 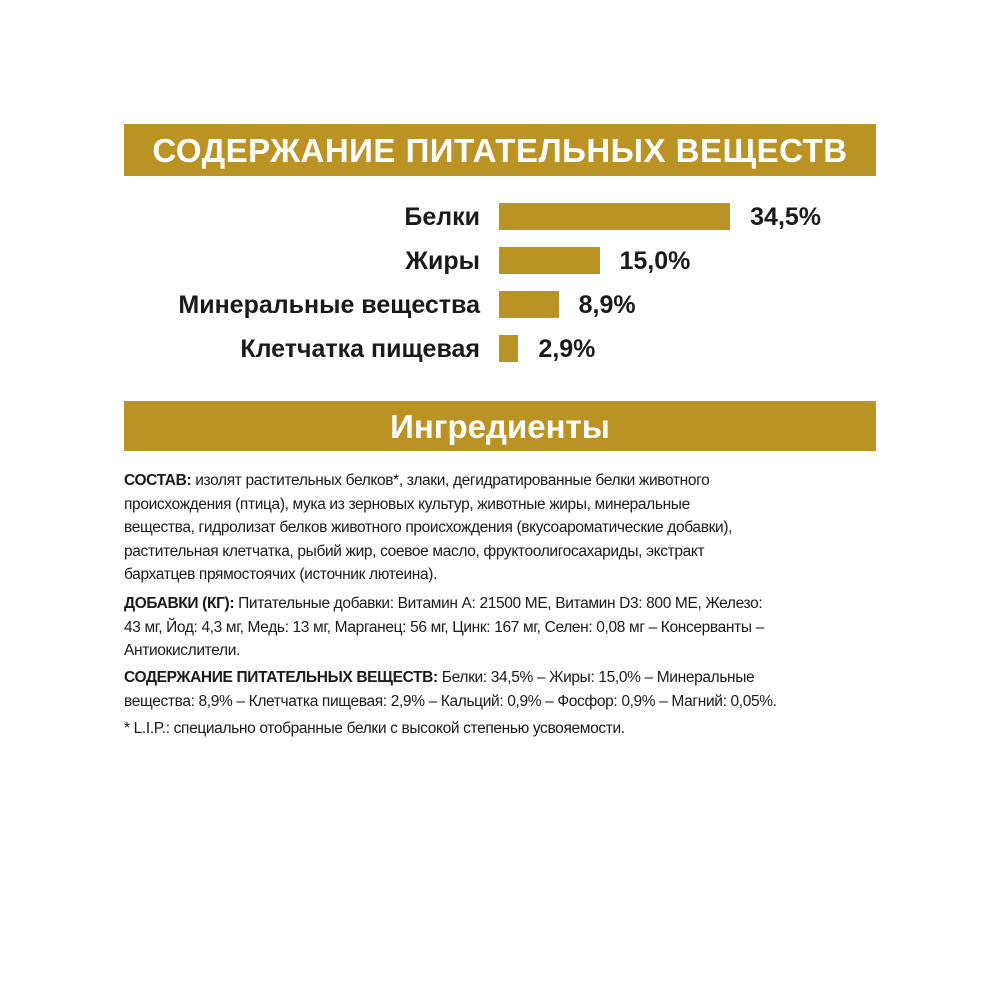 What do you see at coordinates (596, 677) in the screenshot?
I see `text-line: Белки: 34,5% – Жиры: 15,0% – Минеральные` at bounding box center [596, 677].